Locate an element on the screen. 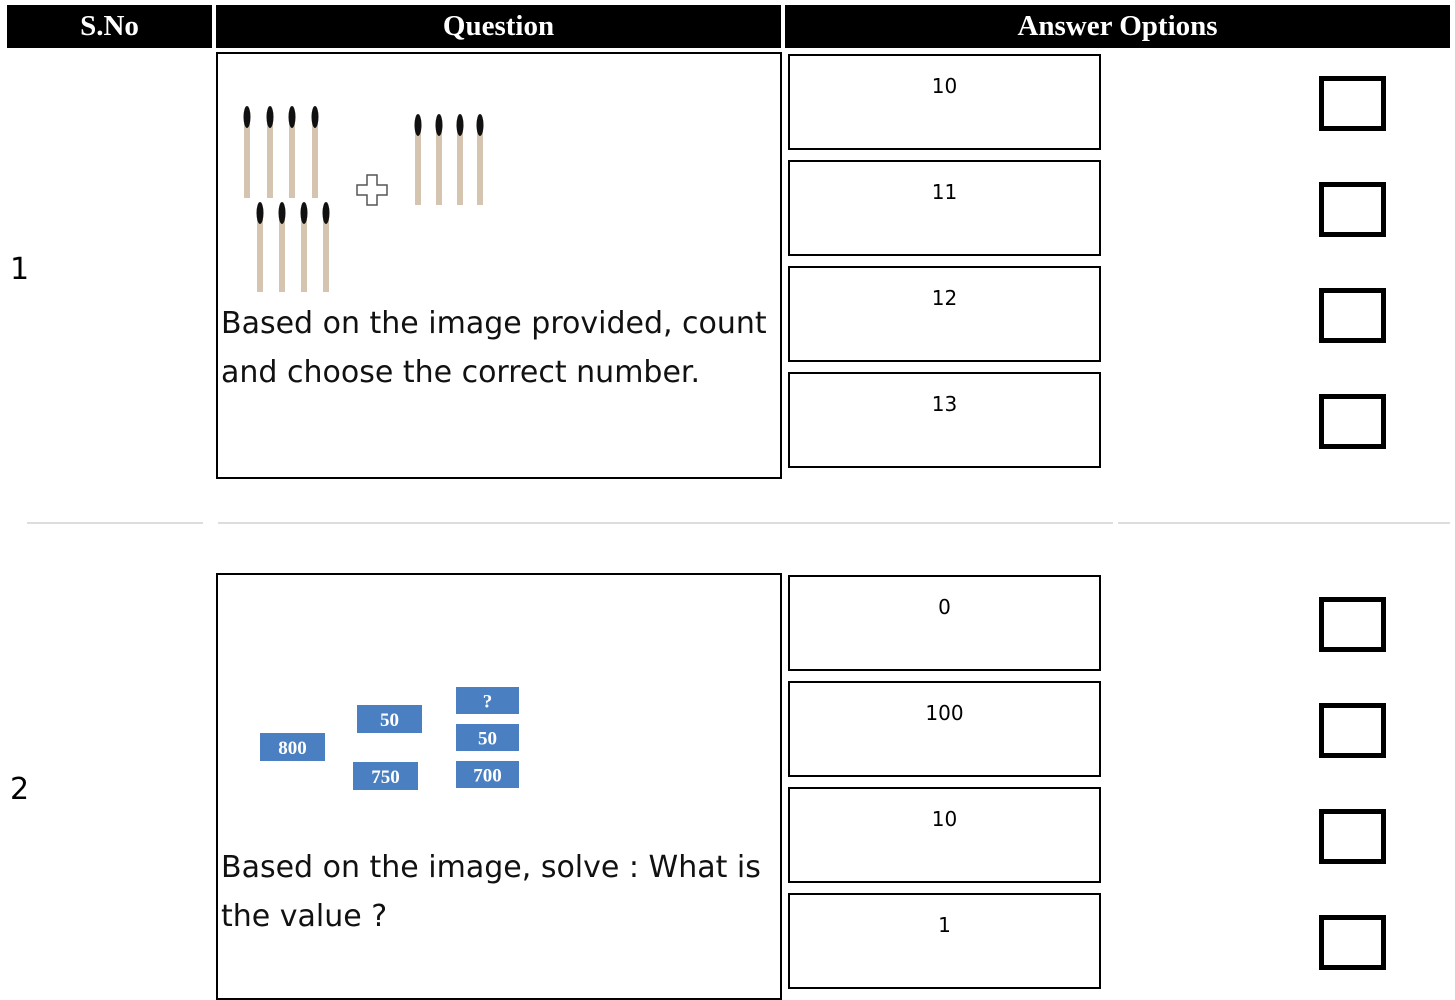 Image resolution: width=1455 pixels, height=1000 pixels. answer-option: 13 is located at coordinates (944, 420).